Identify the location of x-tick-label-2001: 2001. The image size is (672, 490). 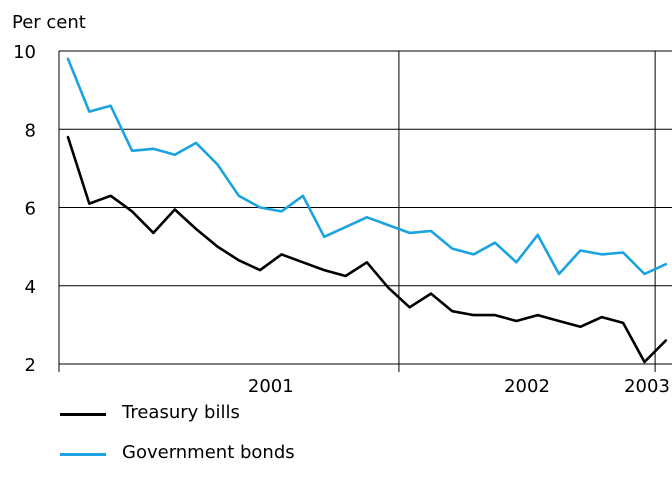
(271, 386).